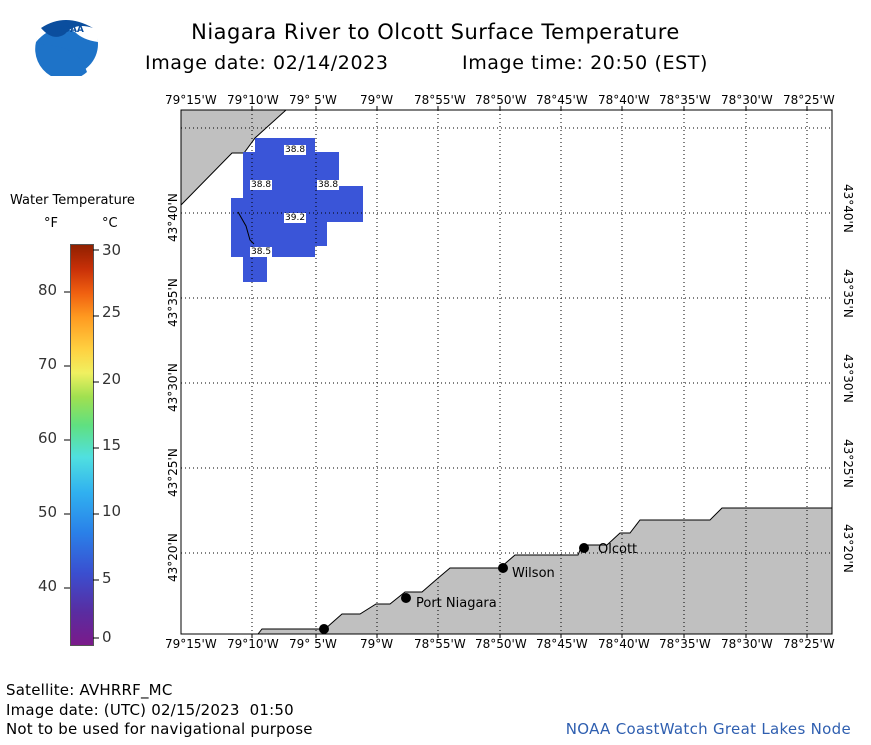 Image resolution: width=871 pixels, height=745 pixels. What do you see at coordinates (191, 644) in the screenshot?
I see `bottom-tick-label: 79°15'W` at bounding box center [191, 644].